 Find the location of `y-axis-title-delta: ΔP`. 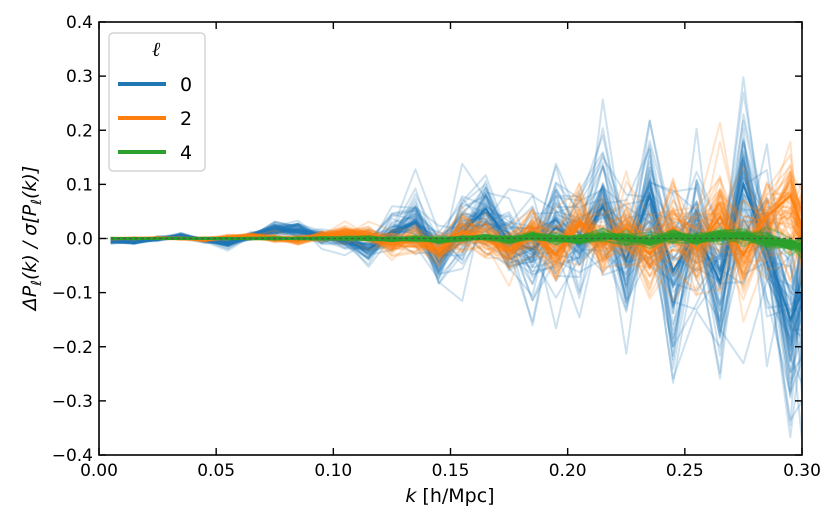

y-axis-title-delta: ΔP is located at coordinates (30, 298).